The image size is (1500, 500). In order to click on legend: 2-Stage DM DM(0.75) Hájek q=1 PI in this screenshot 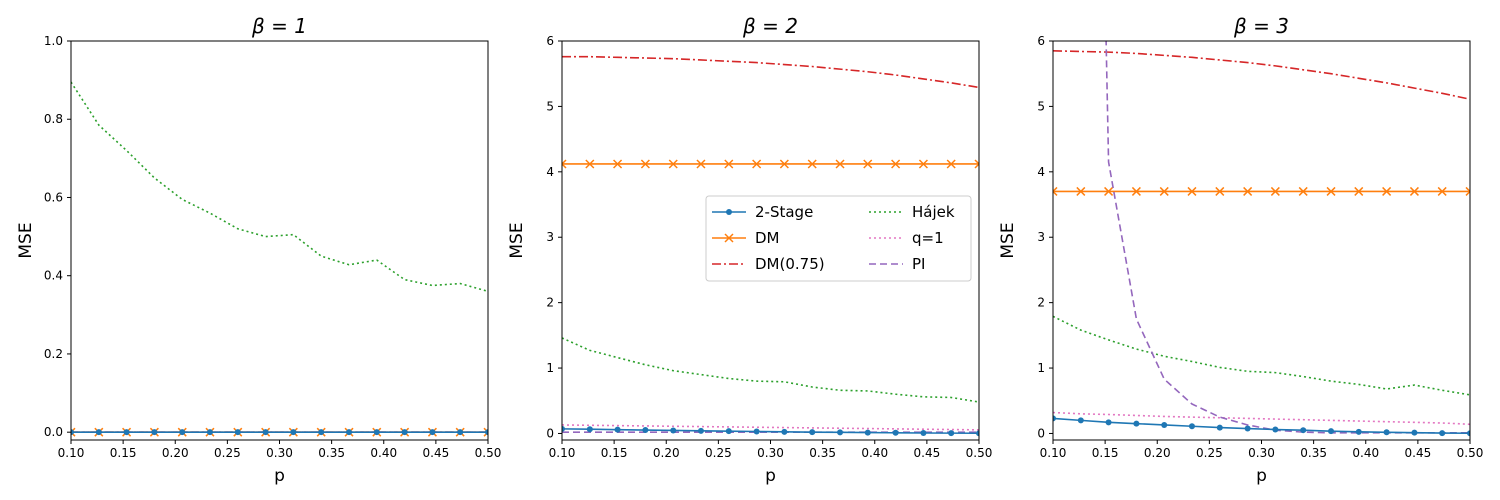, I will do `click(838, 238)`.